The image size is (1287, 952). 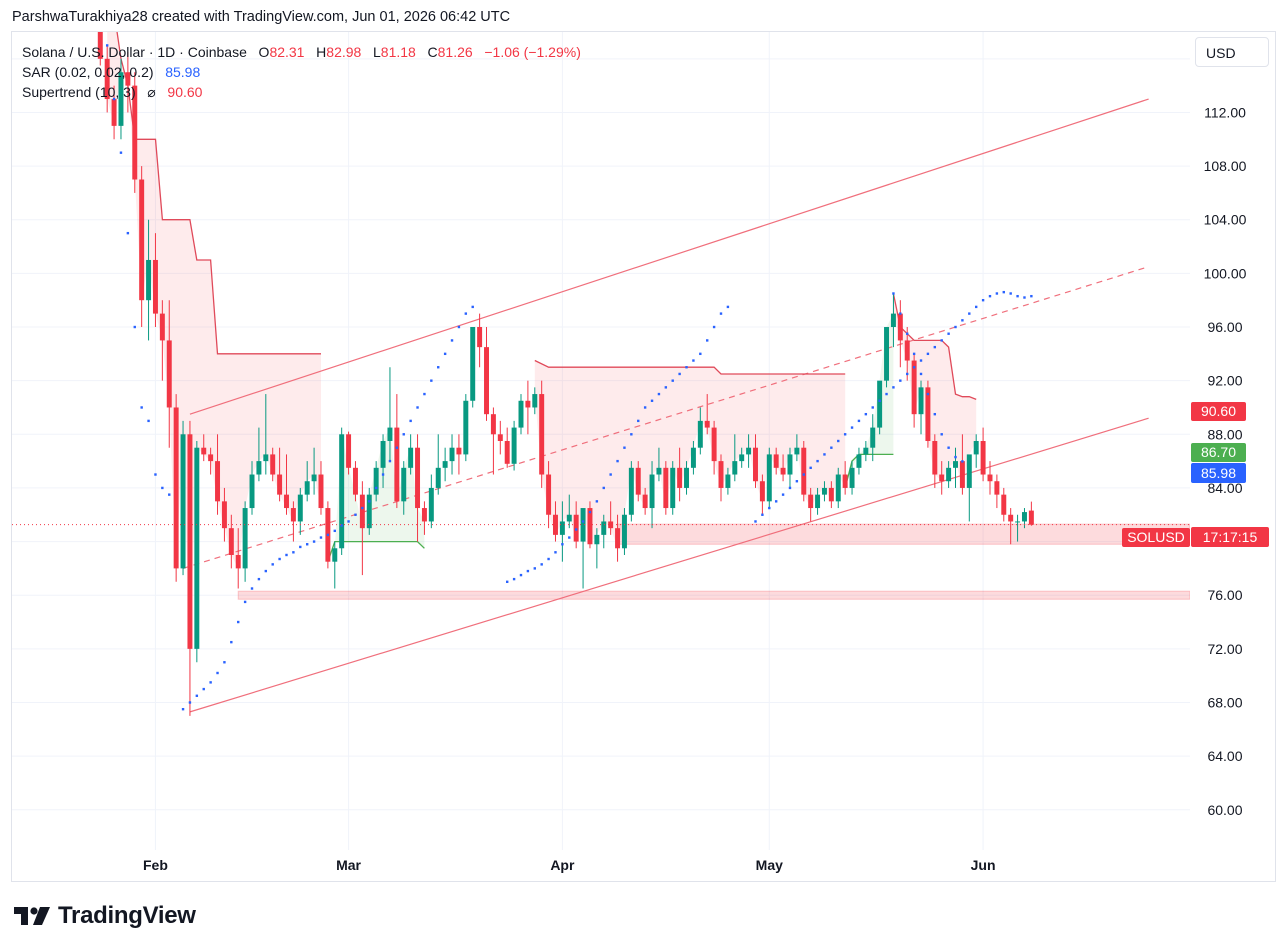 What do you see at coordinates (1218, 473) in the screenshot?
I see `sar-badge-bg` at bounding box center [1218, 473].